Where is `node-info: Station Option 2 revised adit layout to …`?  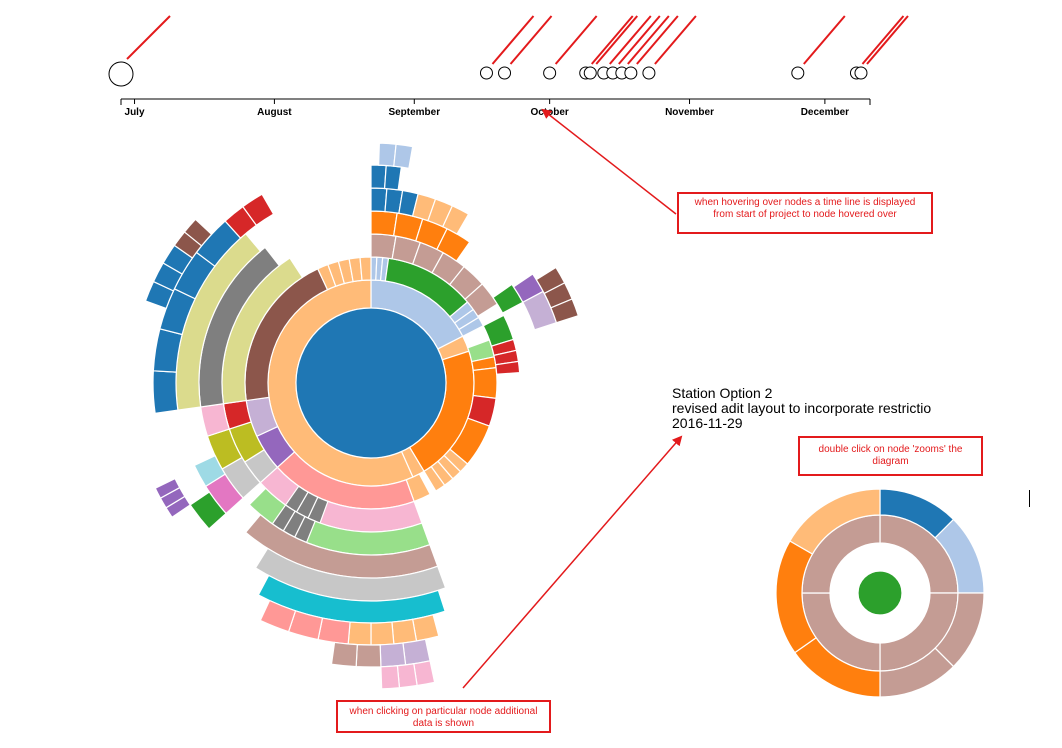 node-info: Station Option 2 revised adit layout to … is located at coordinates (801, 408).